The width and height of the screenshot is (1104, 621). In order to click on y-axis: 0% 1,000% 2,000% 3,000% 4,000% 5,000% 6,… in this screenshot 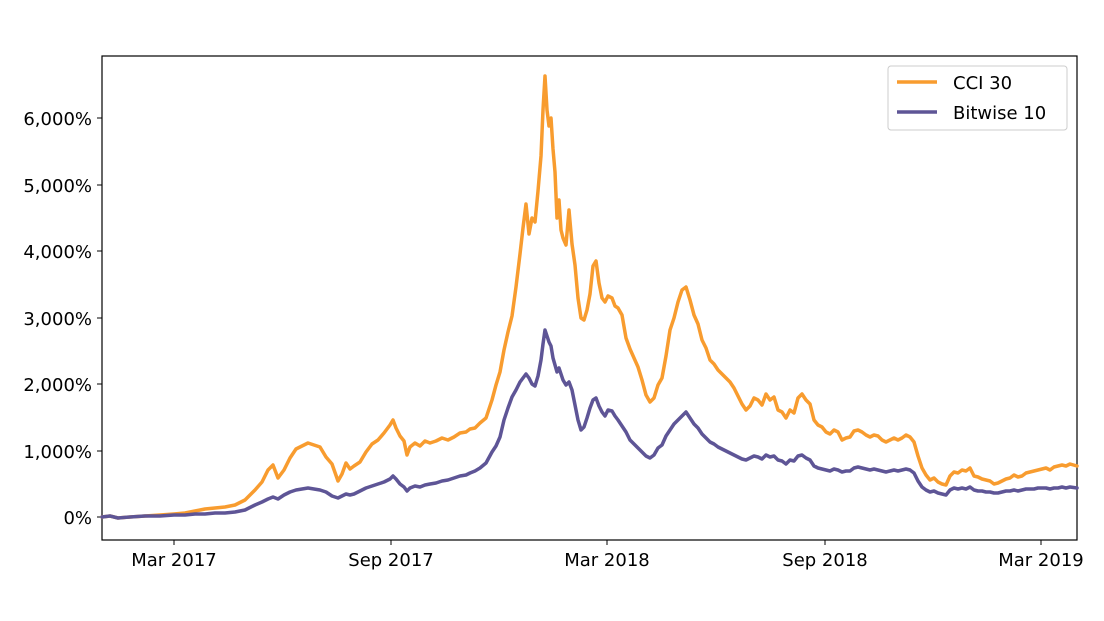, I will do `click(62, 319)`.